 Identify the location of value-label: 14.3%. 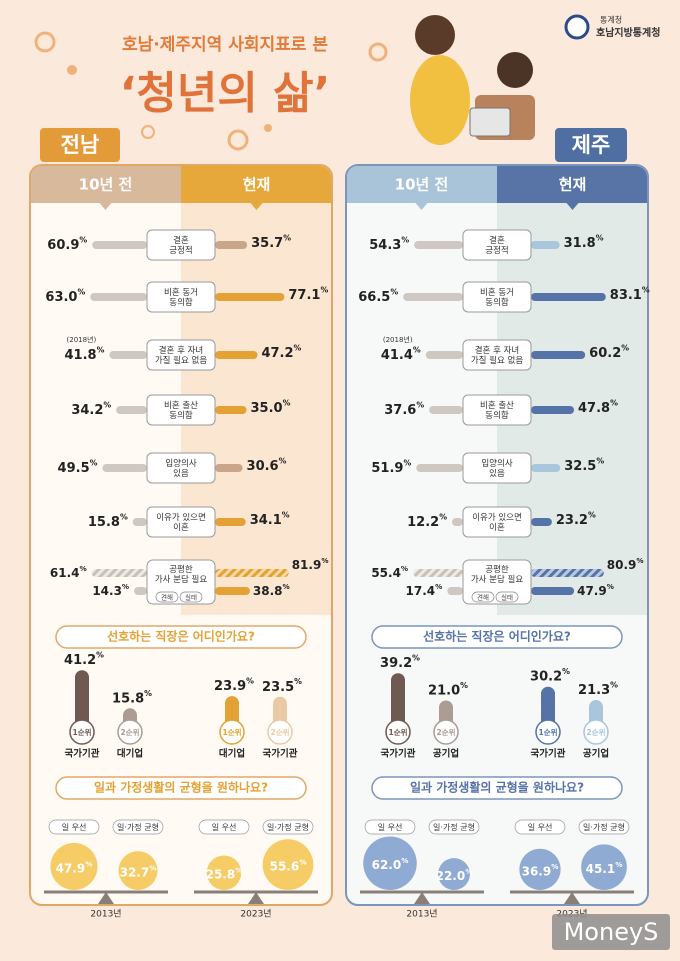
(110, 590).